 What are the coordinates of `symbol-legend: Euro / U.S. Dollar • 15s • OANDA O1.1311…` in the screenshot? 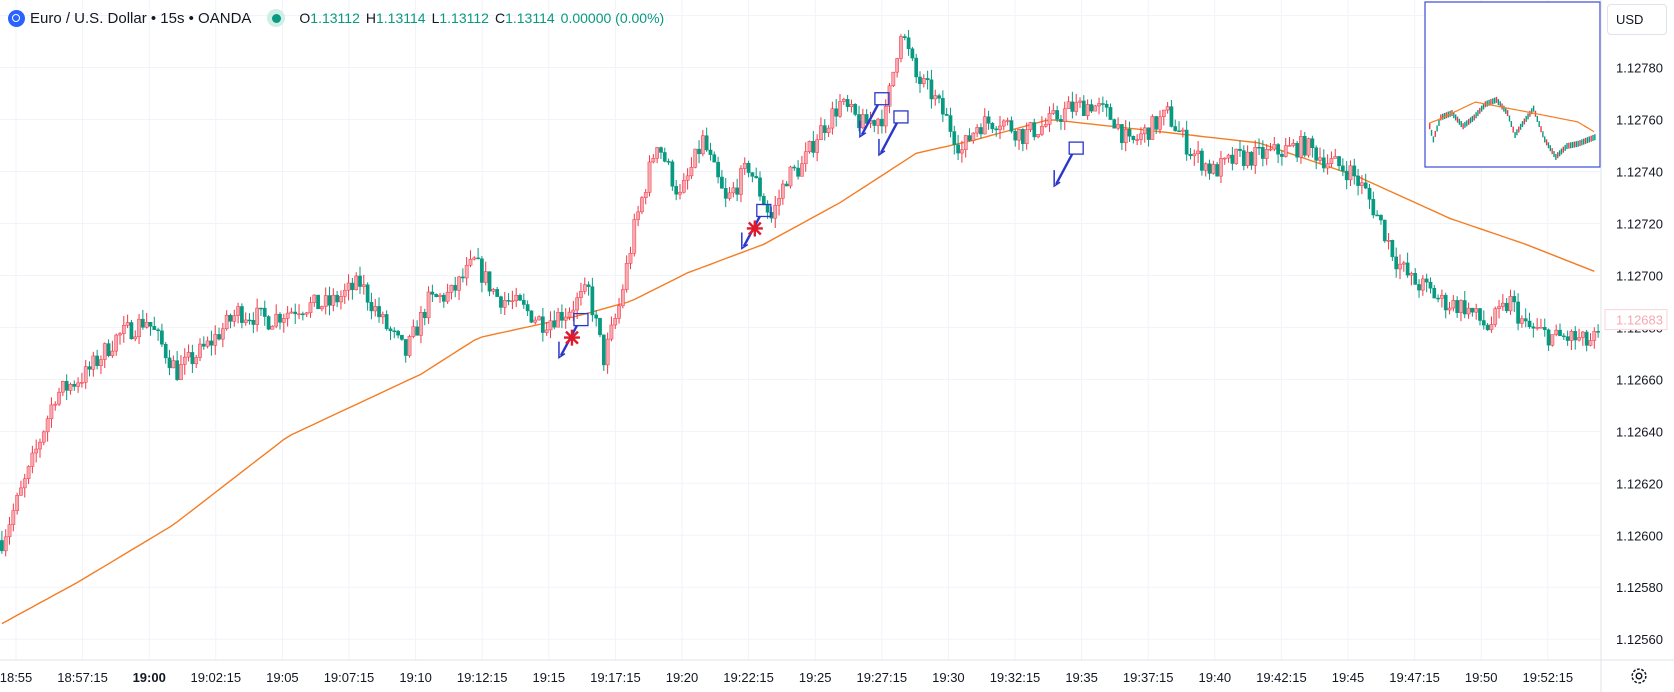 It's located at (336, 18).